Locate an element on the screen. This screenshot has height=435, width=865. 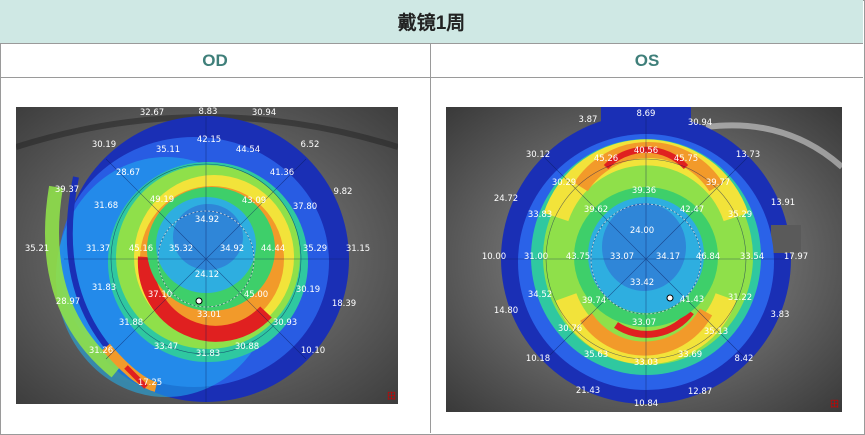
od-value: 33.47 is located at coordinates (166, 347).